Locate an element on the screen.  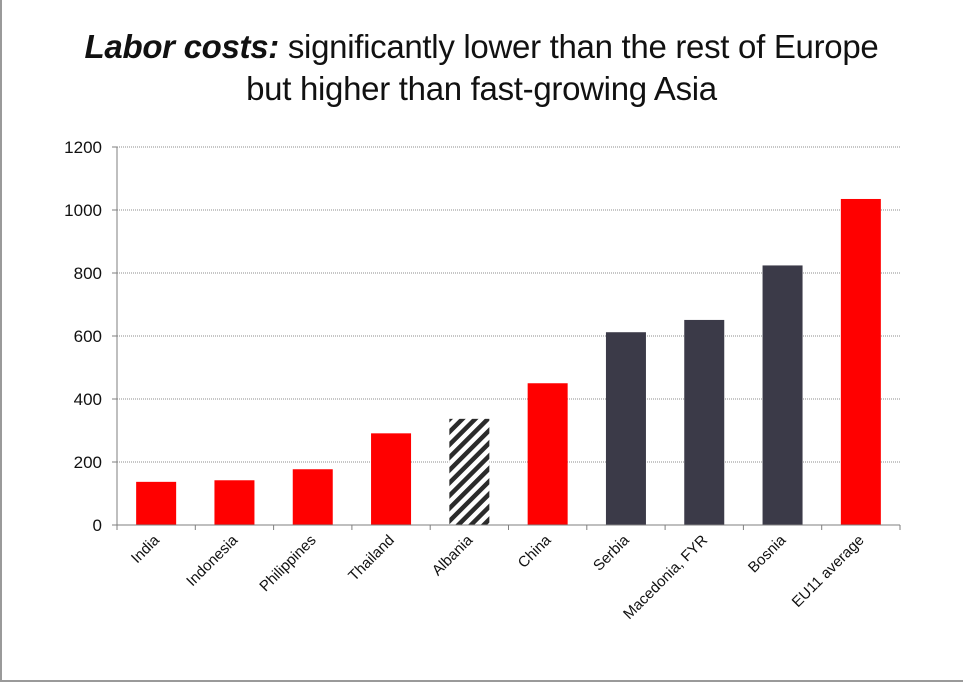
bar-eu11-average is located at coordinates (860, 361).